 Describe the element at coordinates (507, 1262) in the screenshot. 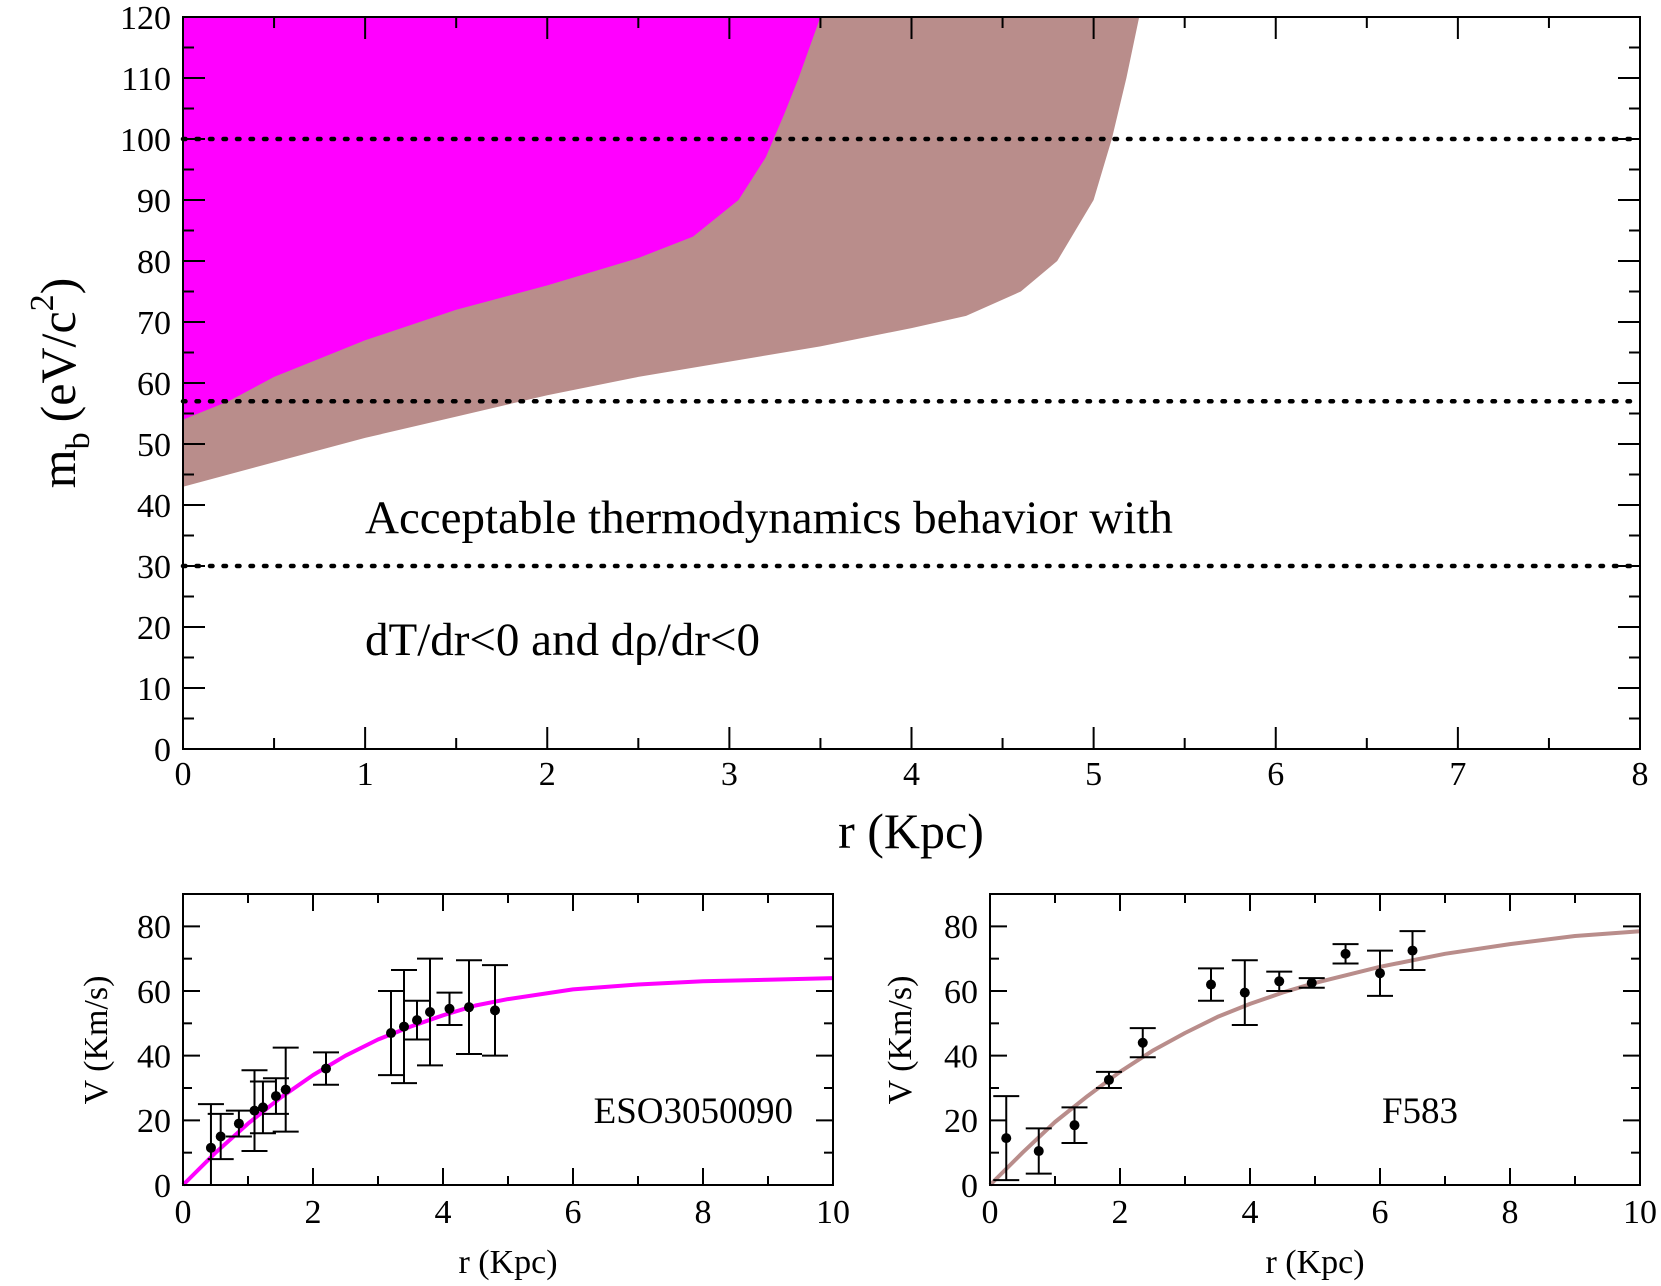

I see `eso-x-axis-label: r (Kpc)` at that location.